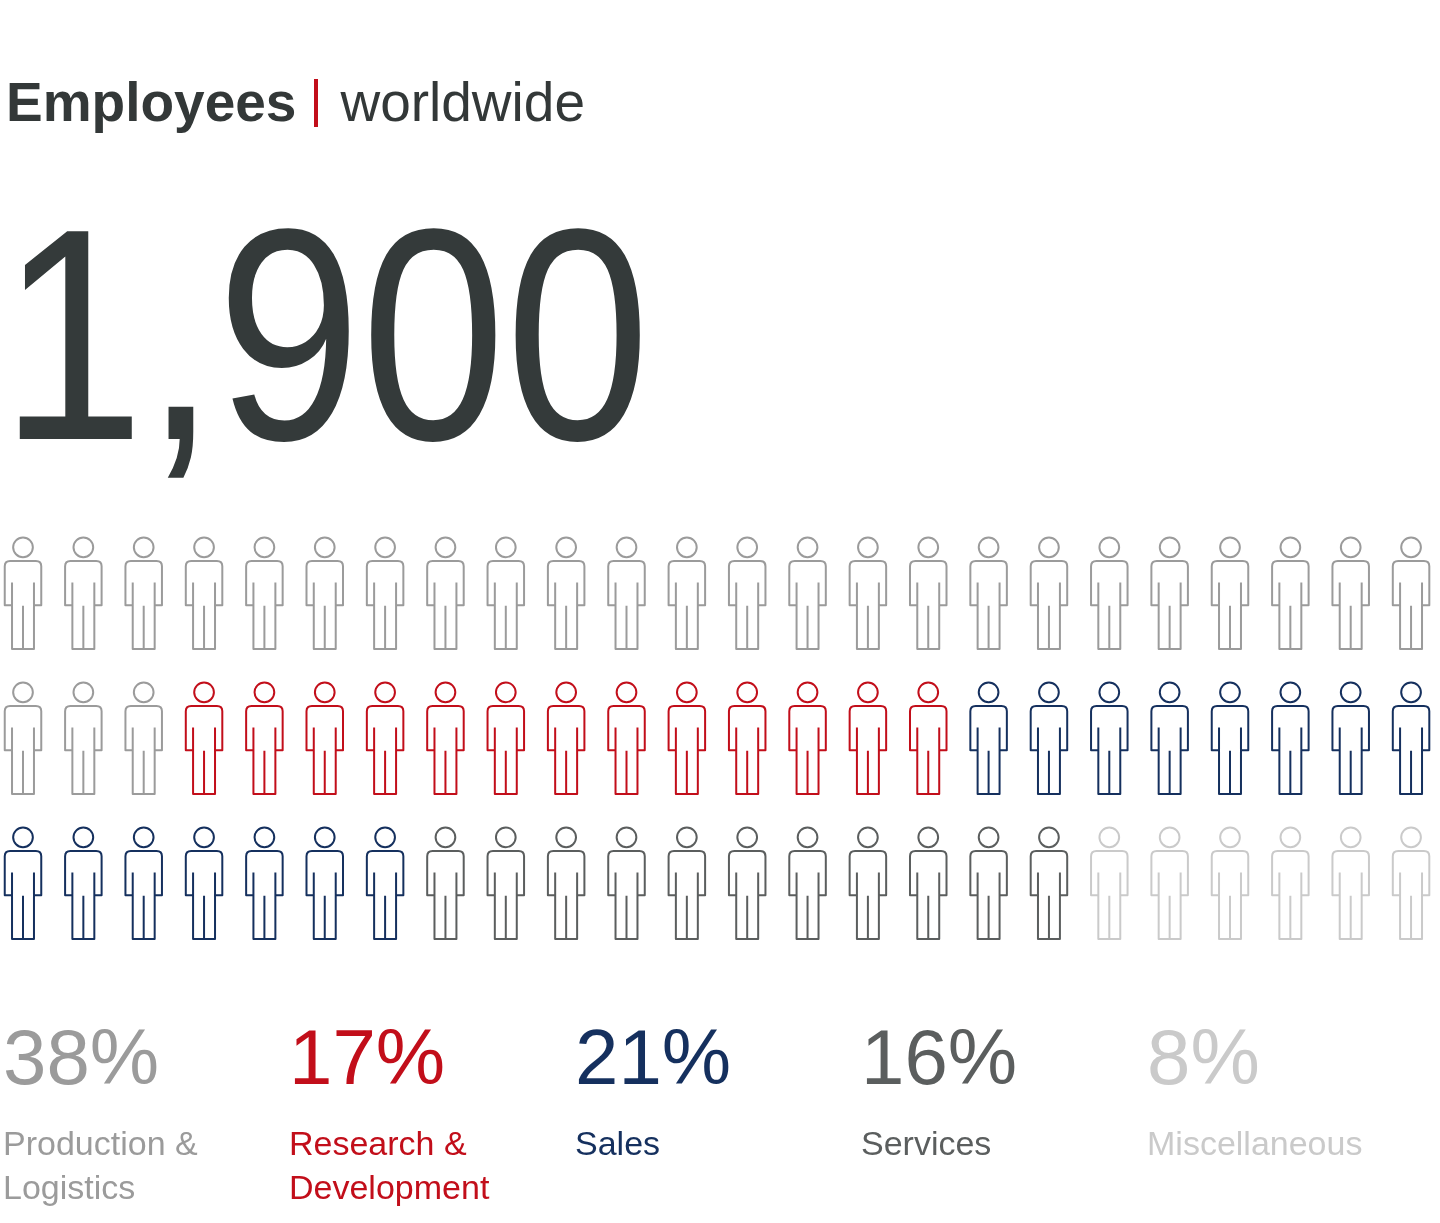 The width and height of the screenshot is (1440, 1223). I want to click on category-label: Production & Logistics, so click(100, 1165).